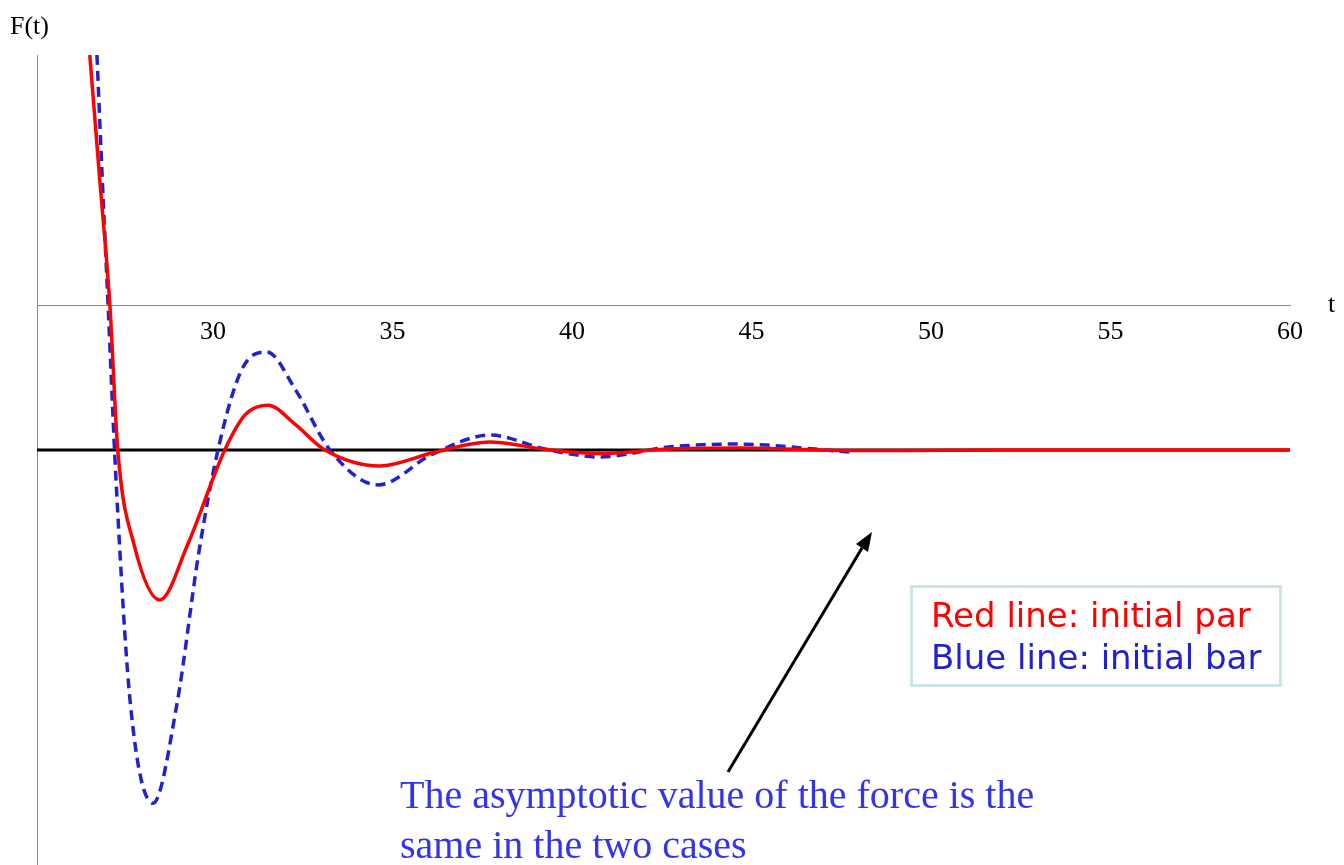 The width and height of the screenshot is (1344, 865). I want to click on text: Red line: initial par, so click(1091, 615).